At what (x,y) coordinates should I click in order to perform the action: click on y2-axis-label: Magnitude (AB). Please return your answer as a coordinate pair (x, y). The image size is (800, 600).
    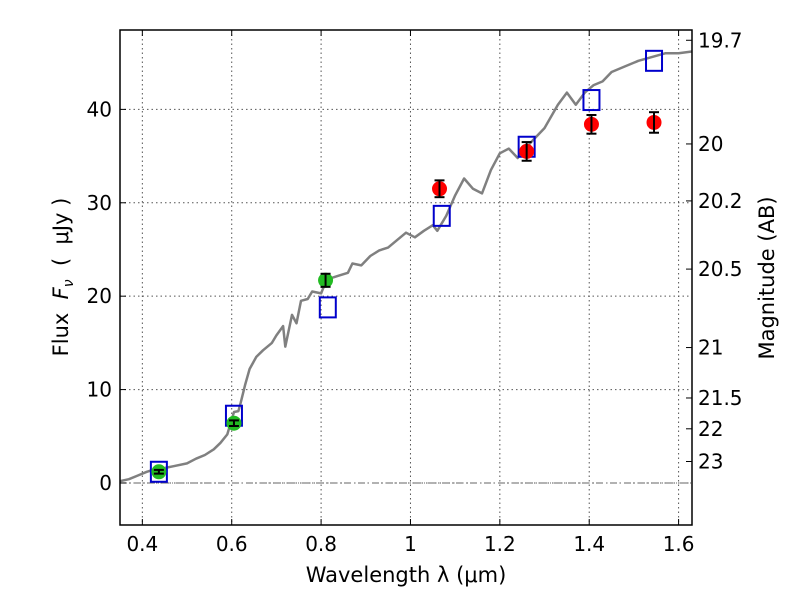
    Looking at the image, I should click on (767, 277).